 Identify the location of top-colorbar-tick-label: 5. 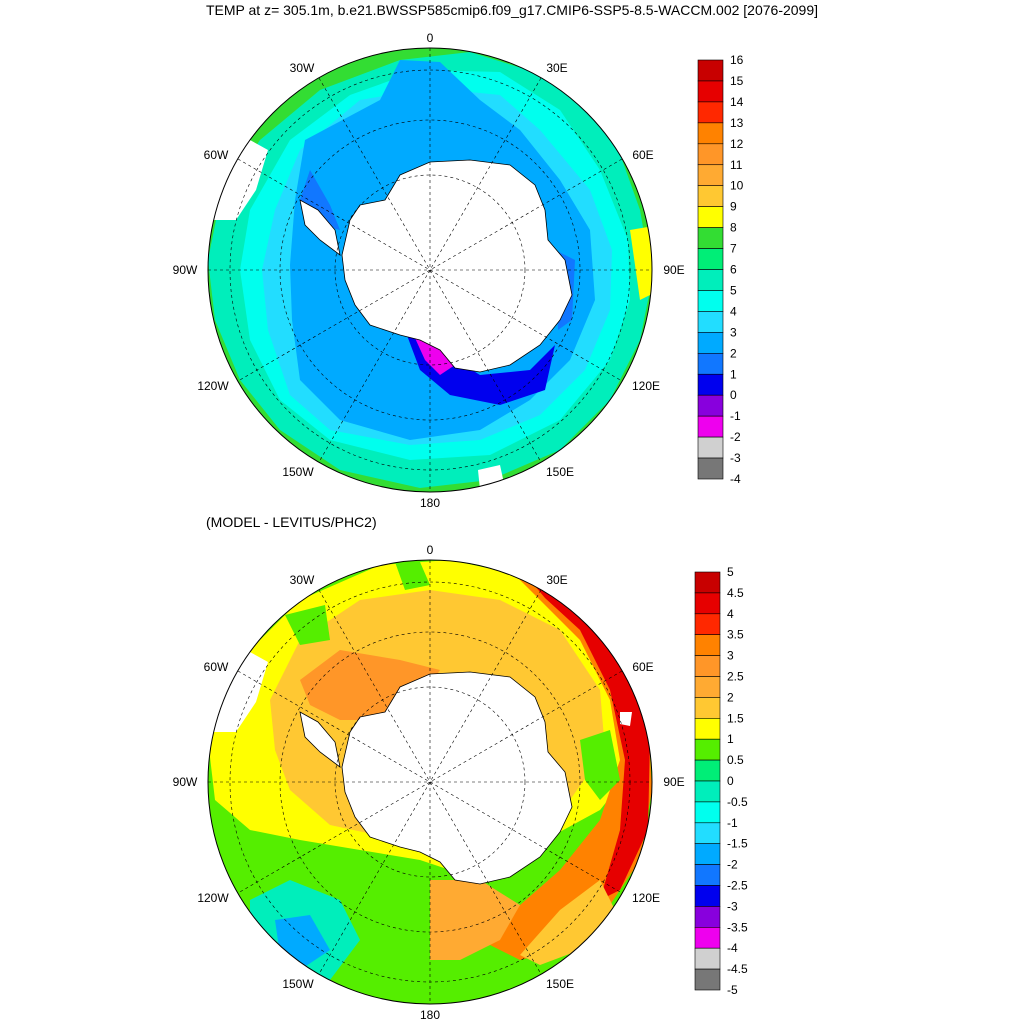
(733, 290).